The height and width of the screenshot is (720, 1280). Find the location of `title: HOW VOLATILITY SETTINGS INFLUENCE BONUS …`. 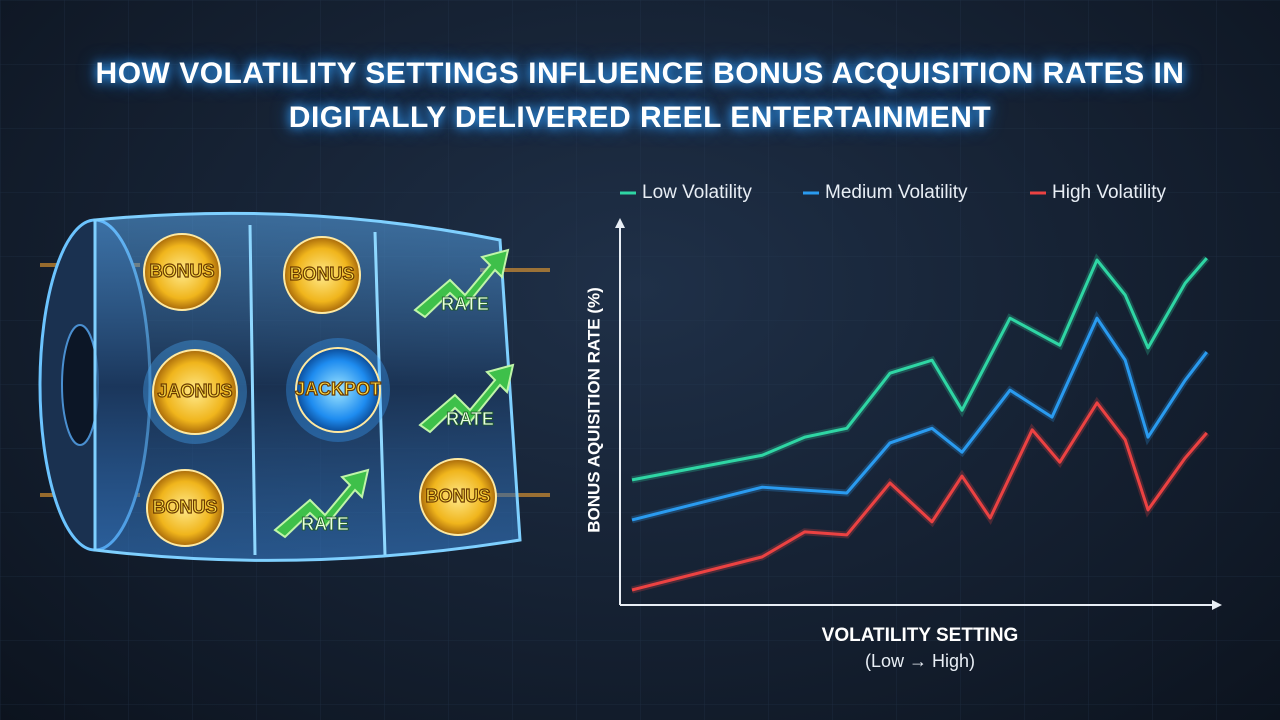

title: HOW VOLATILITY SETTINGS INFLUENCE BONUS … is located at coordinates (640, 95).